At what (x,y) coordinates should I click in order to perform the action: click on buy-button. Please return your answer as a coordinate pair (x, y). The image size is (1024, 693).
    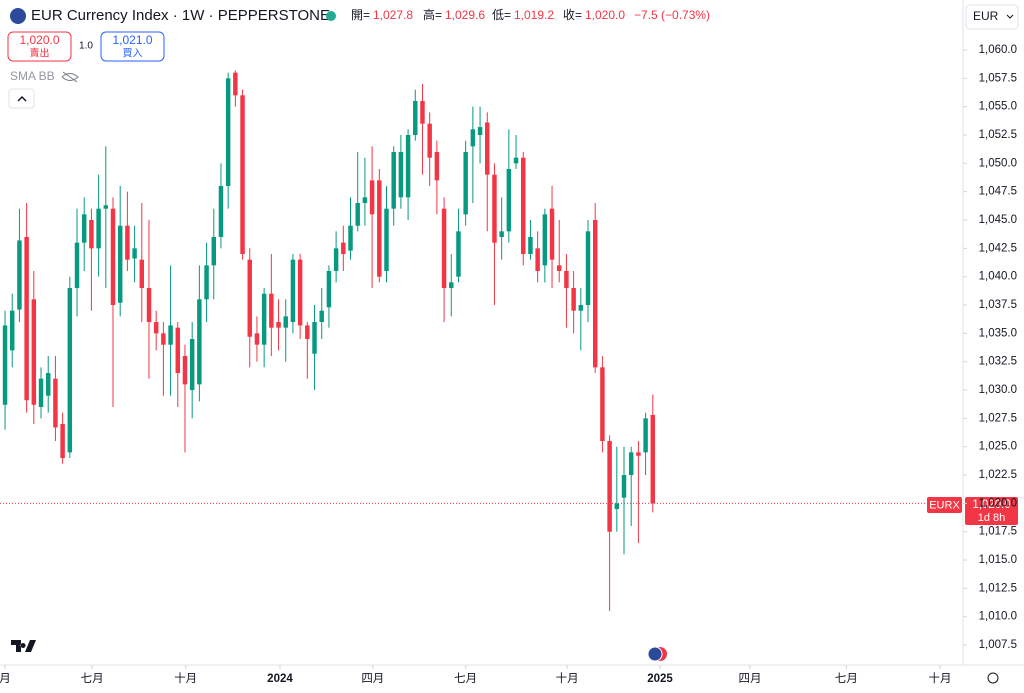
    Looking at the image, I should click on (132, 46).